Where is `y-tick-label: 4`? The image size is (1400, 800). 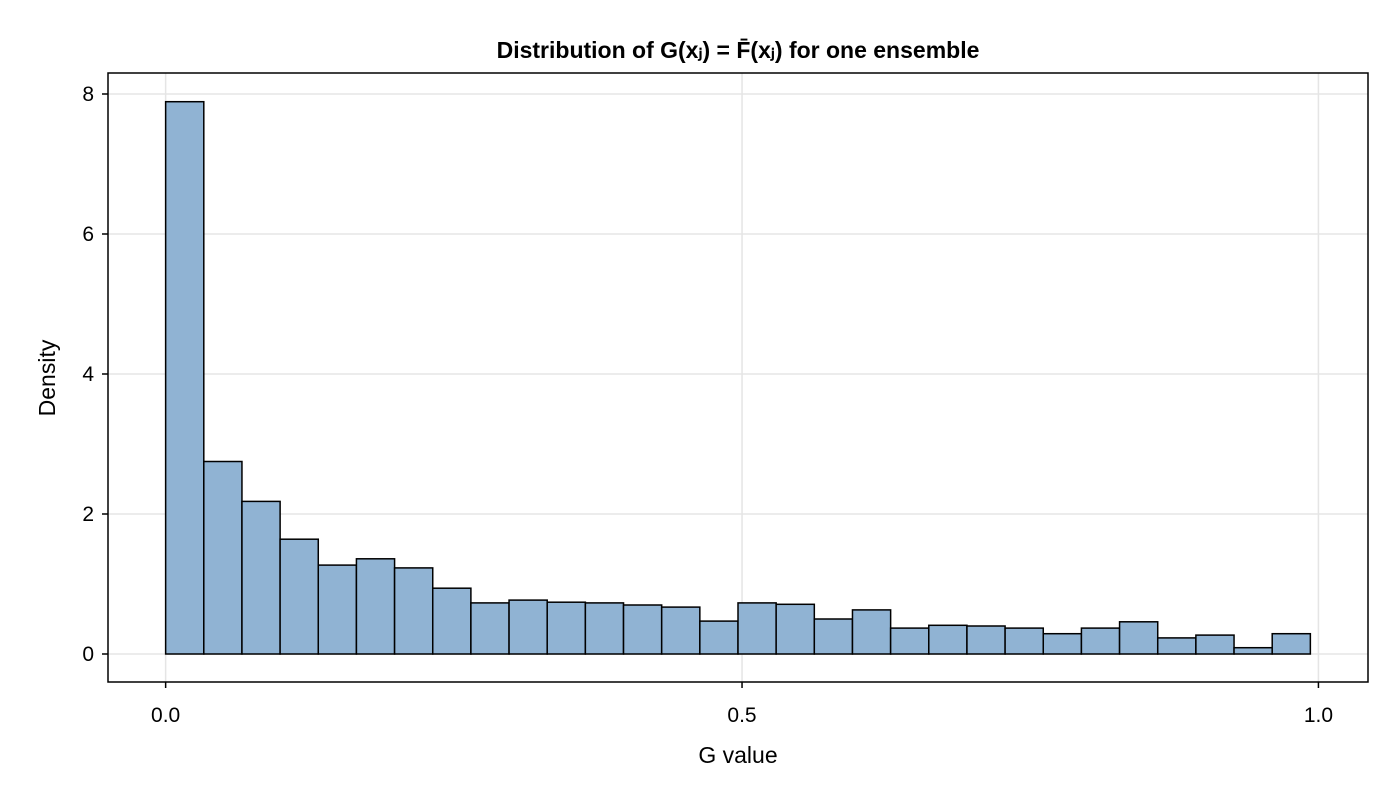
y-tick-label: 4 is located at coordinates (88, 374).